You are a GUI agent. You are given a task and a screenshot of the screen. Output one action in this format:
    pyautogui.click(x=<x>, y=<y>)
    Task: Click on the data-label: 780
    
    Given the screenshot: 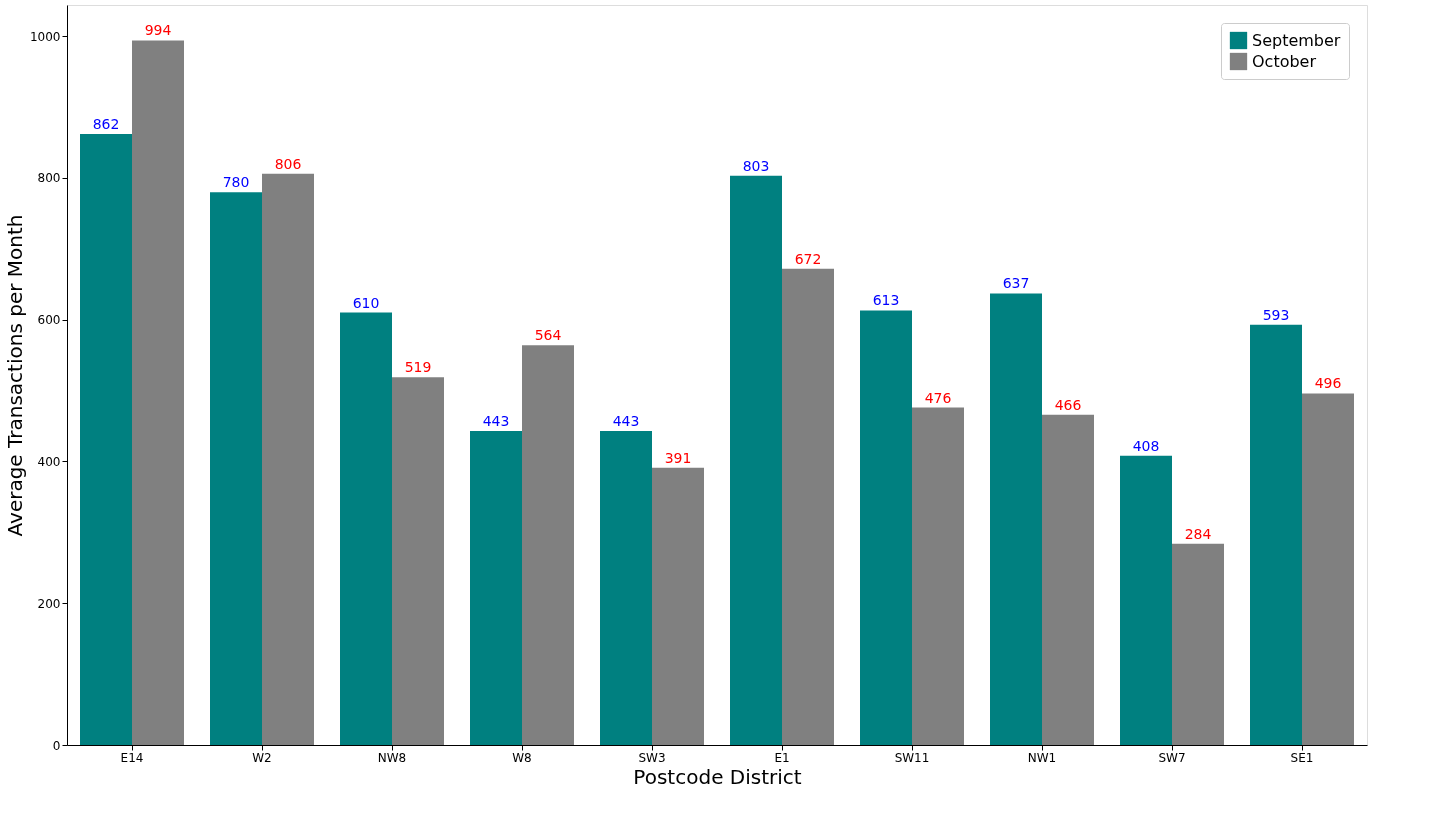 What is the action you would take?
    pyautogui.click(x=236, y=182)
    